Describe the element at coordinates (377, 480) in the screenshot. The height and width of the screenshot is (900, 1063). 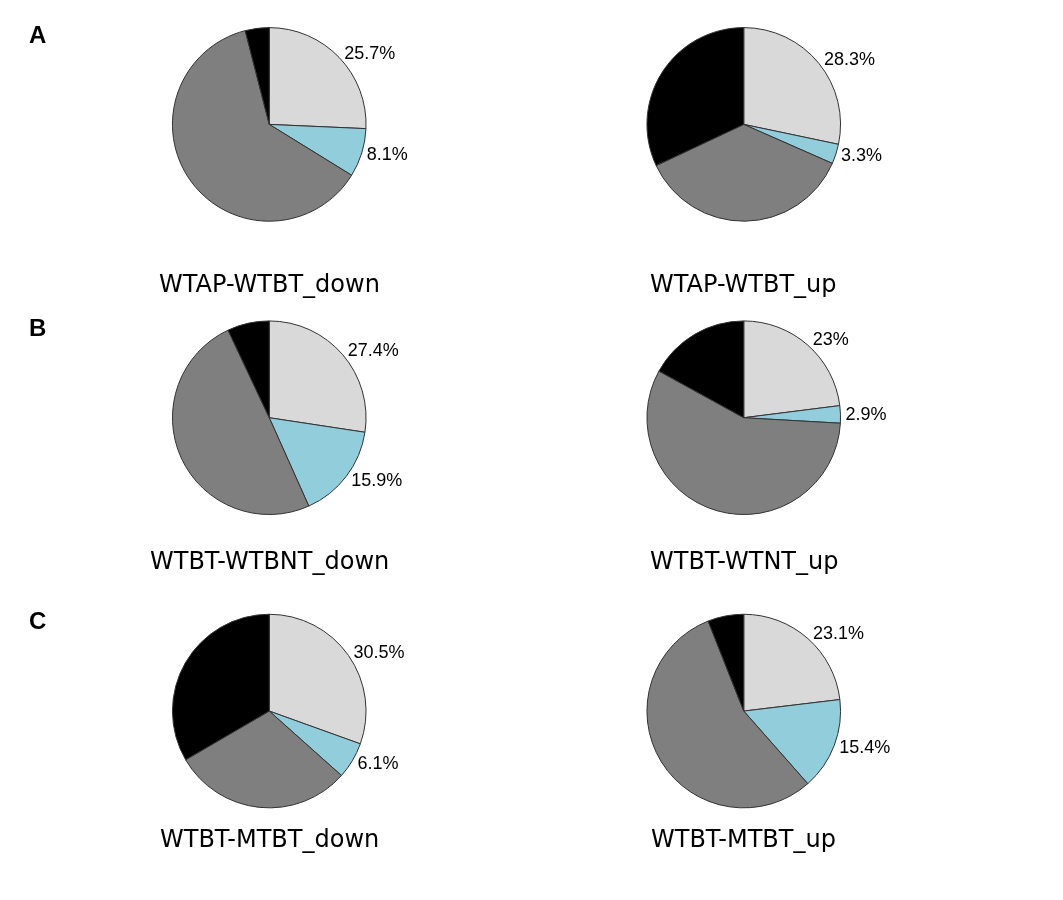
I see `data-label: 15.9%` at that location.